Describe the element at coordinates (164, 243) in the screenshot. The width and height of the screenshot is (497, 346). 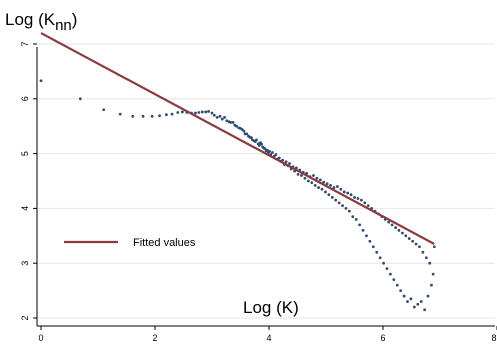
I see `legend-label: Fitted values` at that location.